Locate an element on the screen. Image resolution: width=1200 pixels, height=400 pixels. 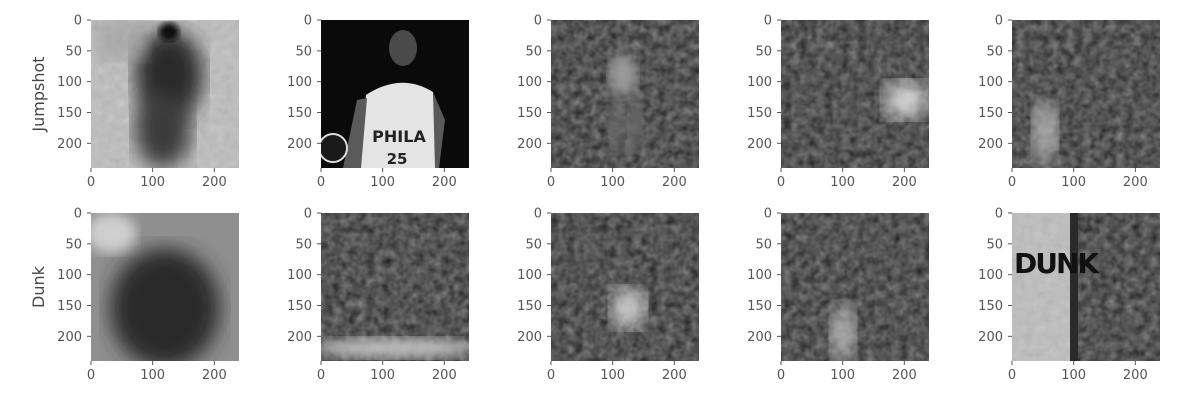
player-arm-left is located at coordinates (355, 133).